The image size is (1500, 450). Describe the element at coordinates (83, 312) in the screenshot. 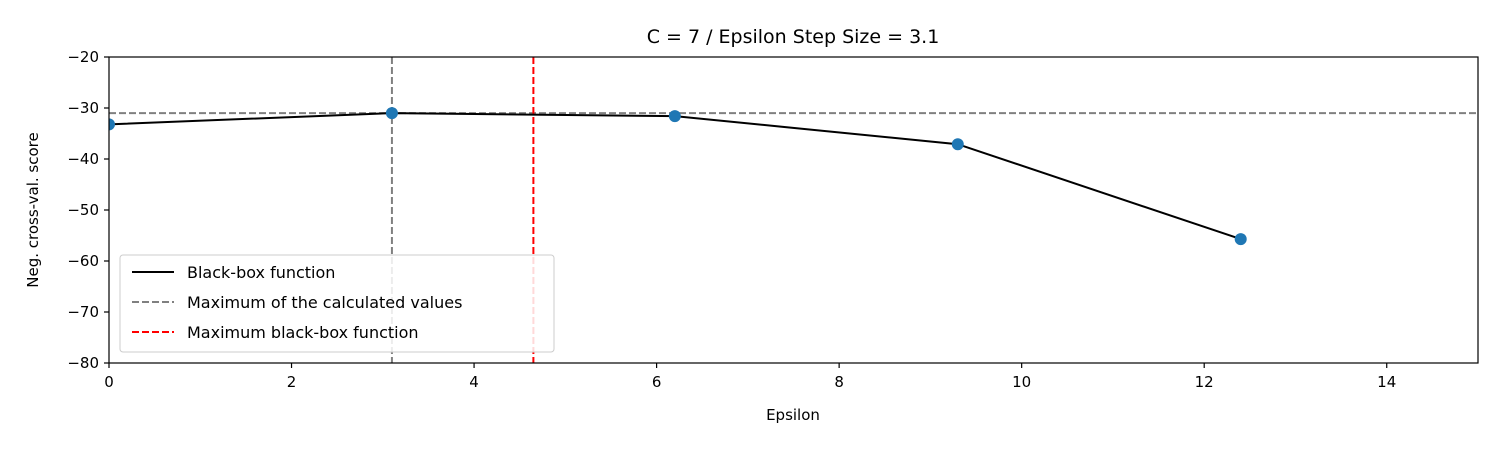

I see `y-tick-label: −70` at that location.